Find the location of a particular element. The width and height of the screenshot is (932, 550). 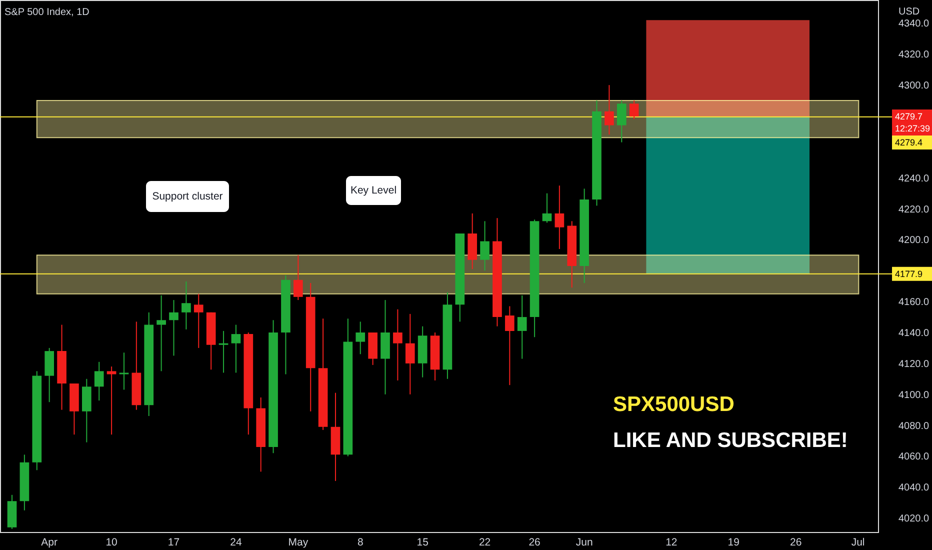

y-tick-label: 4140.0 is located at coordinates (914, 333).